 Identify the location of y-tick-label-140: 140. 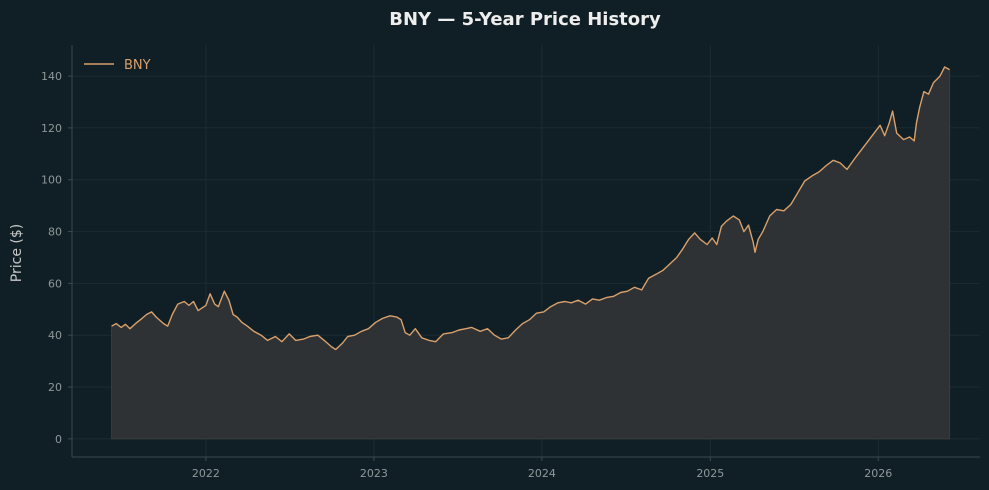
(51, 76).